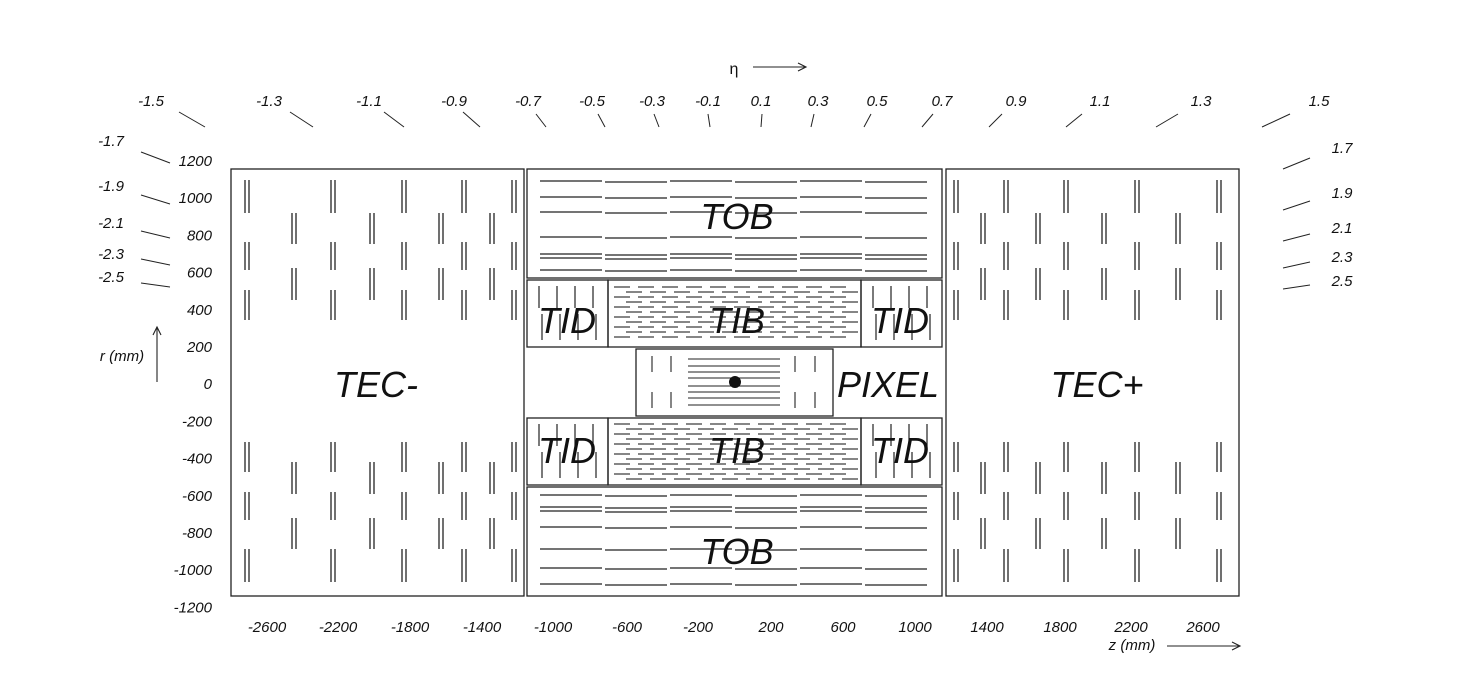 The width and height of the screenshot is (1466, 694). I want to click on tid-bottom-right-box, so click(901, 451).